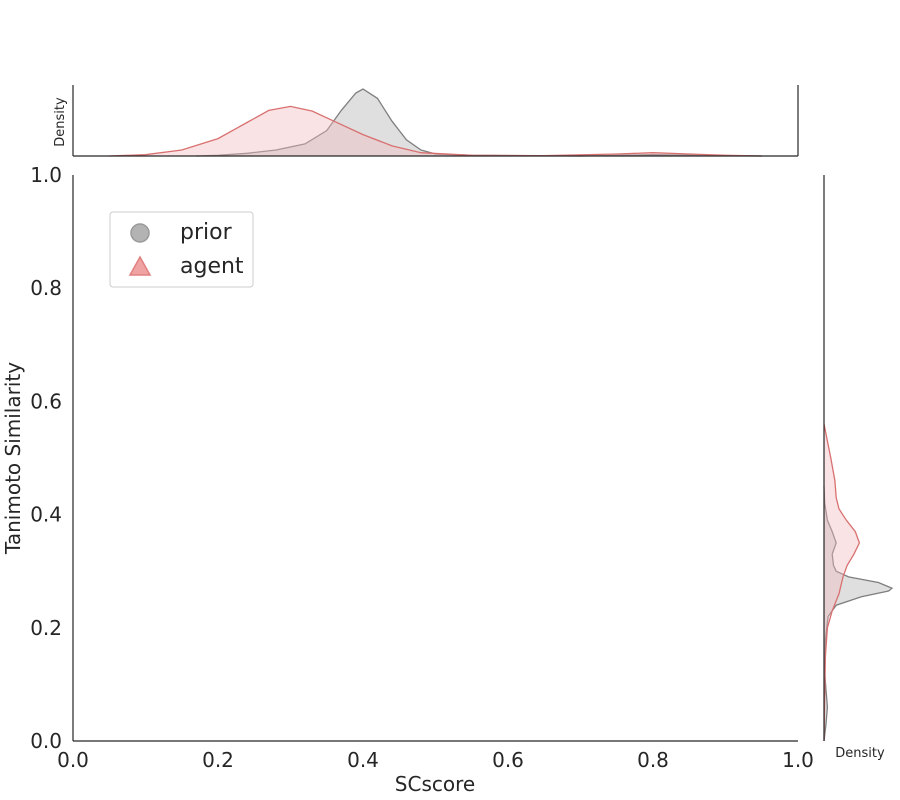 This screenshot has width=900, height=800. What do you see at coordinates (140, 265) in the screenshot?
I see `legend-agent-marker` at bounding box center [140, 265].